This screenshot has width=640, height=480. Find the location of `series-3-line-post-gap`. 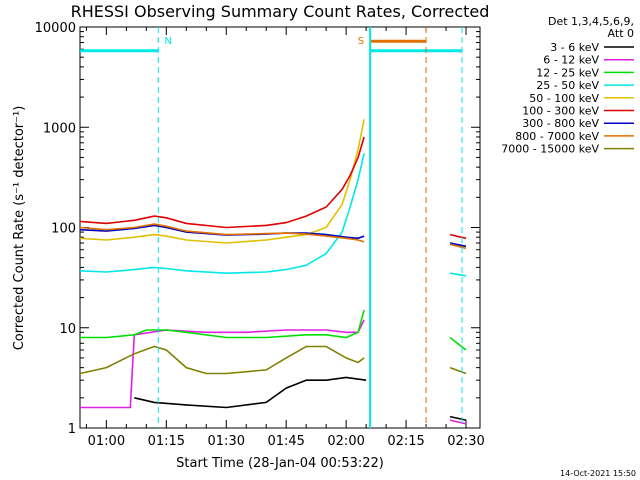

series-3-line-post-gap is located at coordinates (458, 343).